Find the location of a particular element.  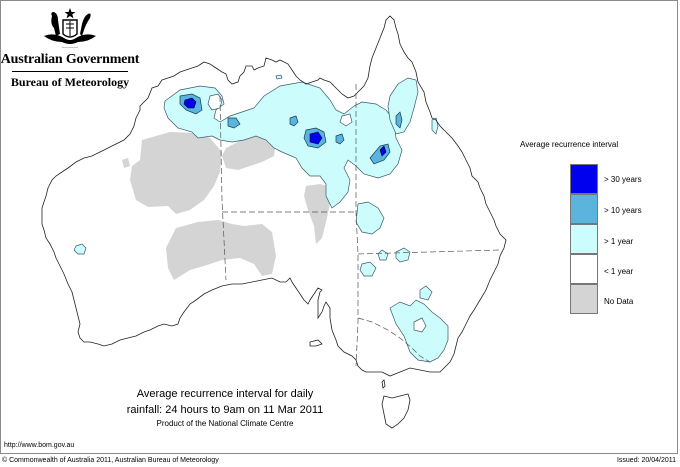

legend-swatch-lt1 is located at coordinates (584, 269).